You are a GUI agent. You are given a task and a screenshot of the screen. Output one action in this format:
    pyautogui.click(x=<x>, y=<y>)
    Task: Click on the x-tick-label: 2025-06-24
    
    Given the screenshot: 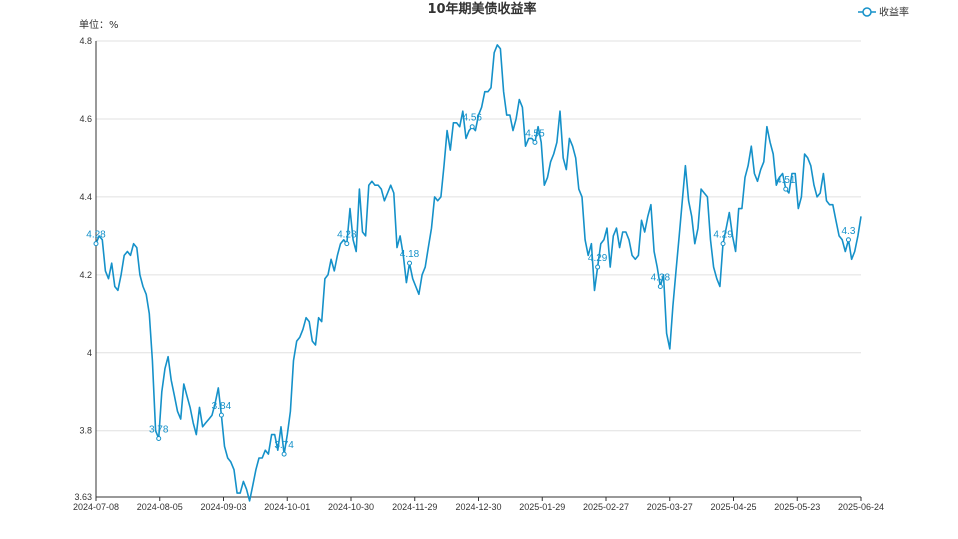 What is the action you would take?
    pyautogui.click(x=861, y=507)
    